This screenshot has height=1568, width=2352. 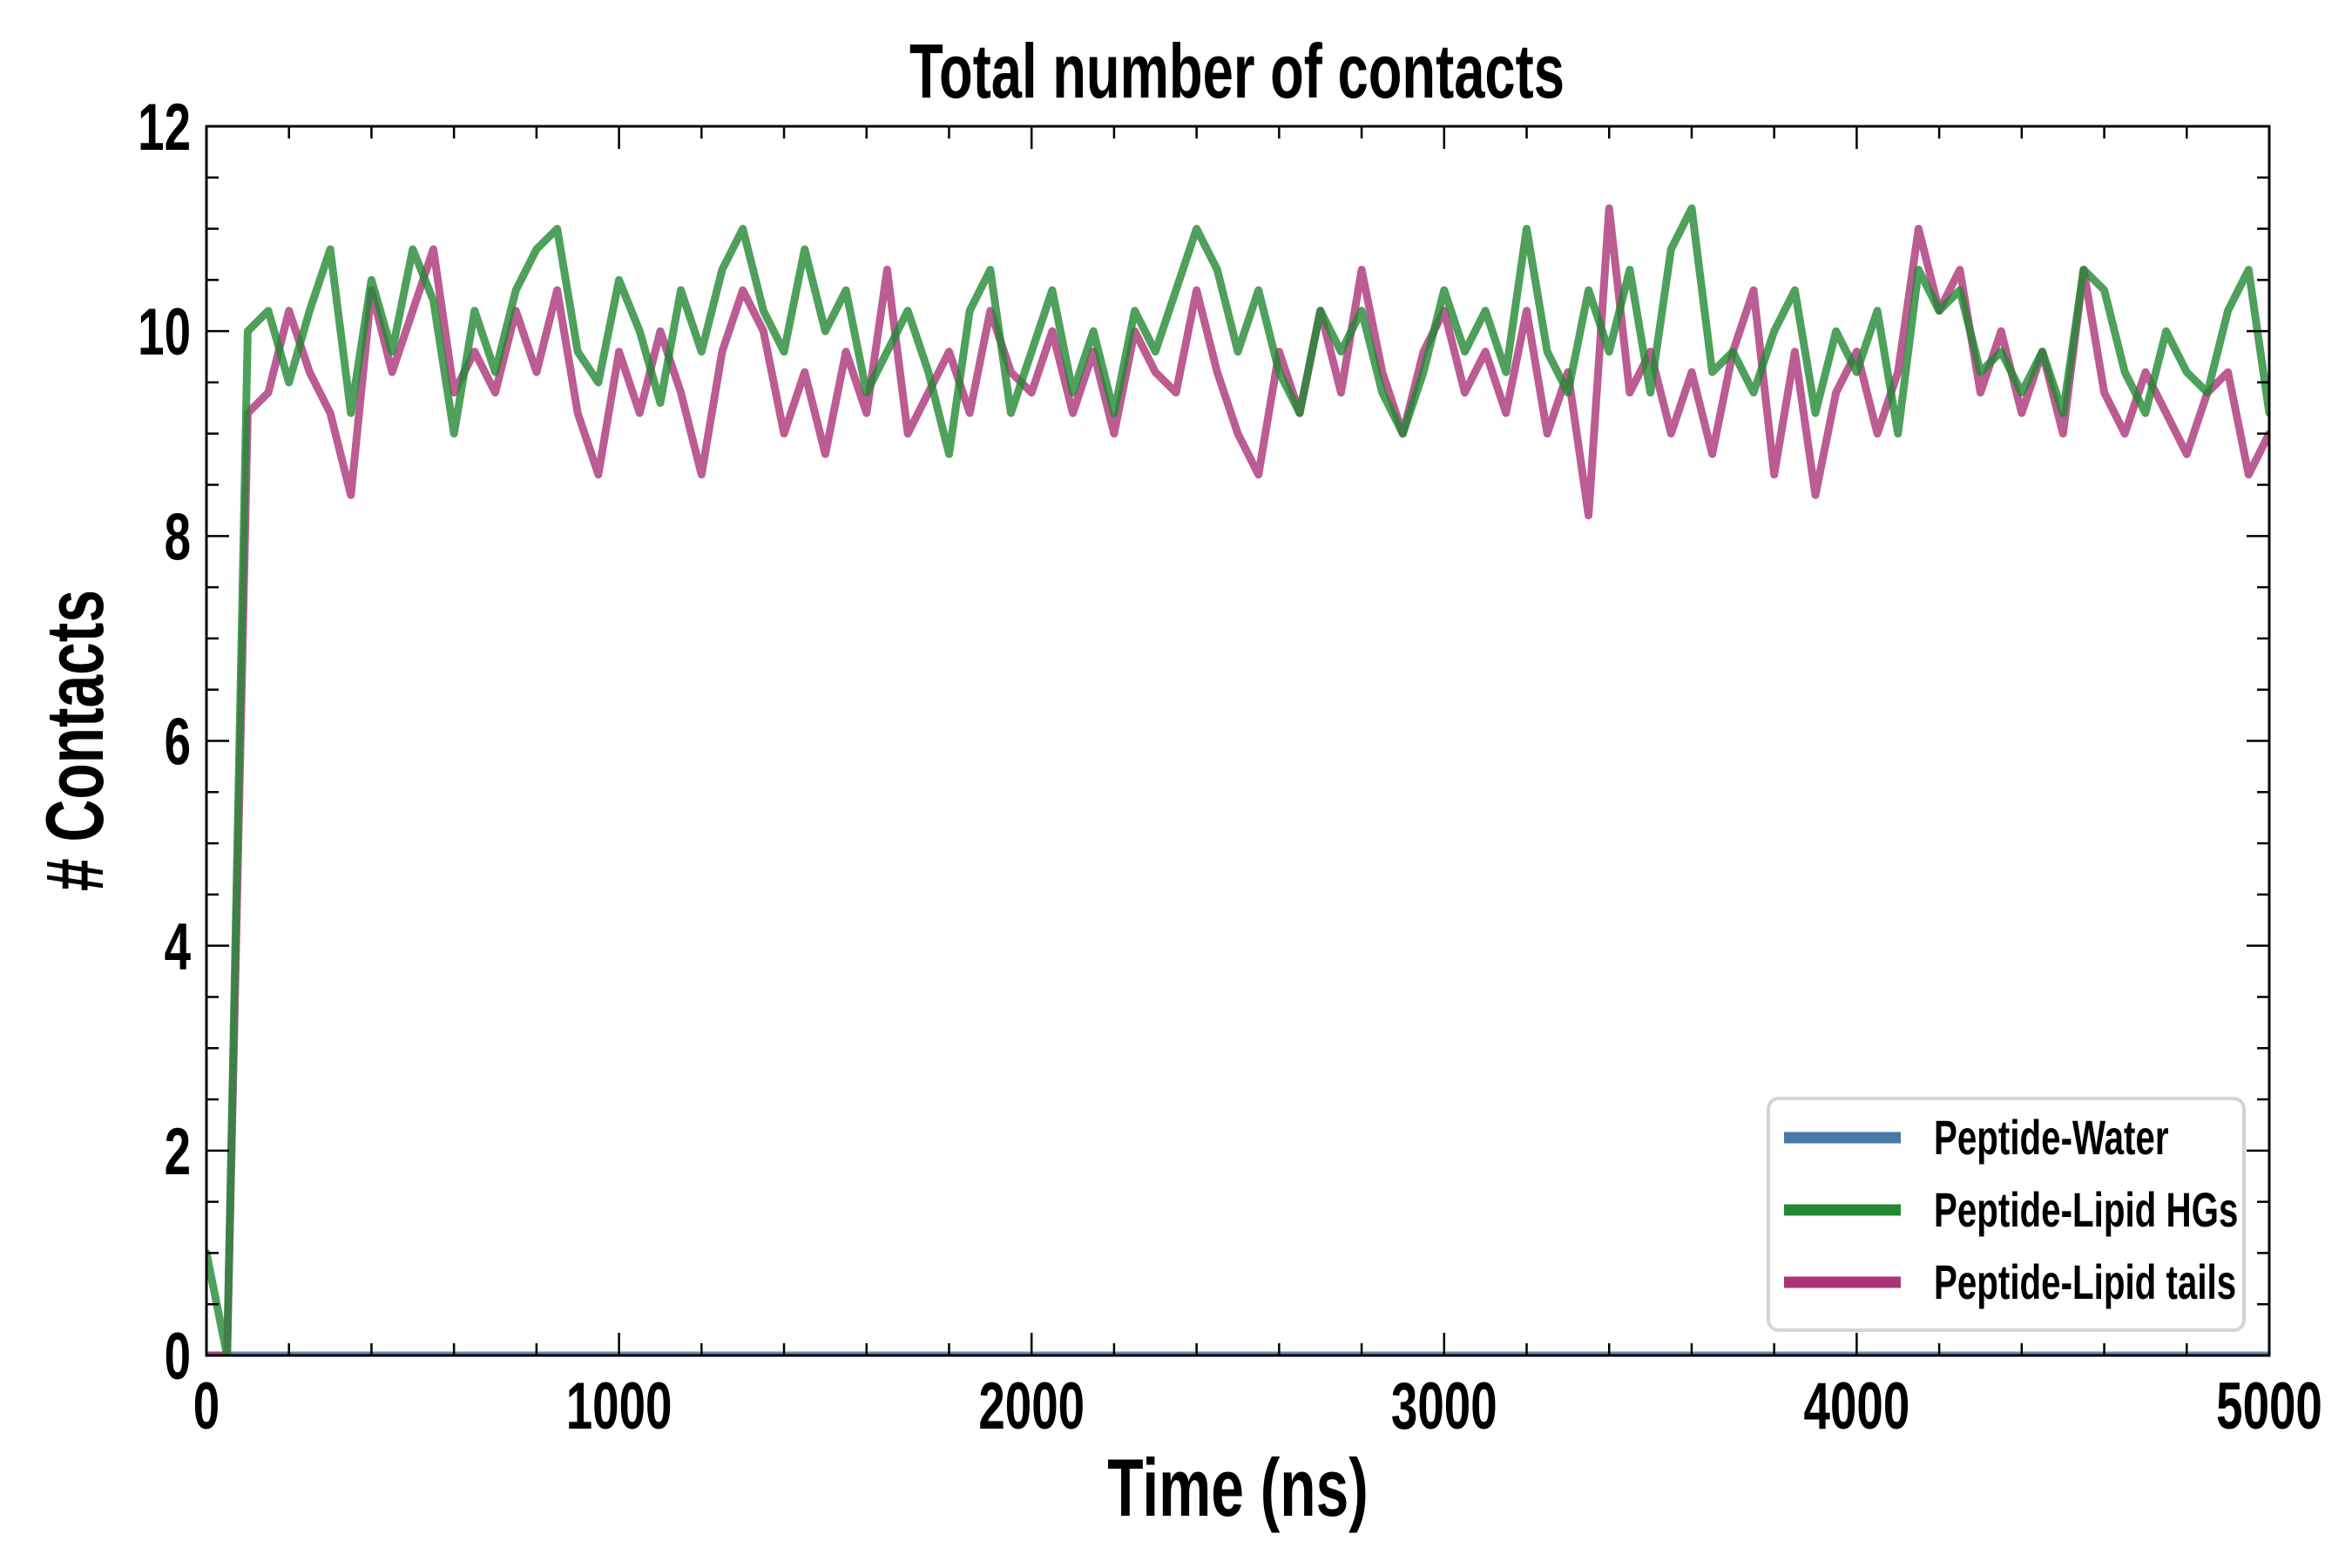 I want to click on y-tick-label-group: 12, so click(x=164, y=128).